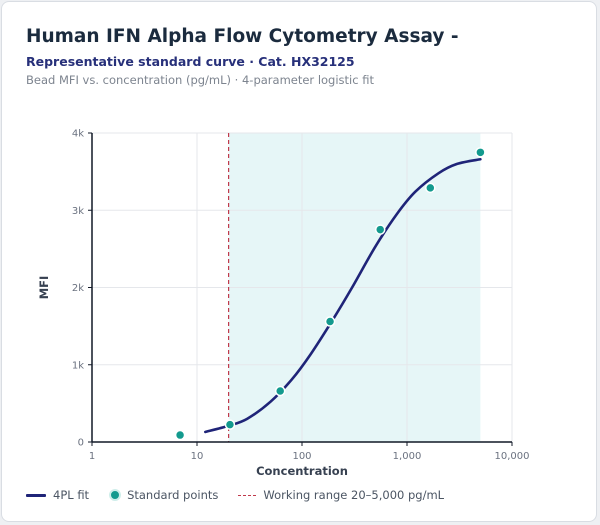 The width and height of the screenshot is (600, 525). I want to click on x-tick-label: 1,000, so click(407, 456).